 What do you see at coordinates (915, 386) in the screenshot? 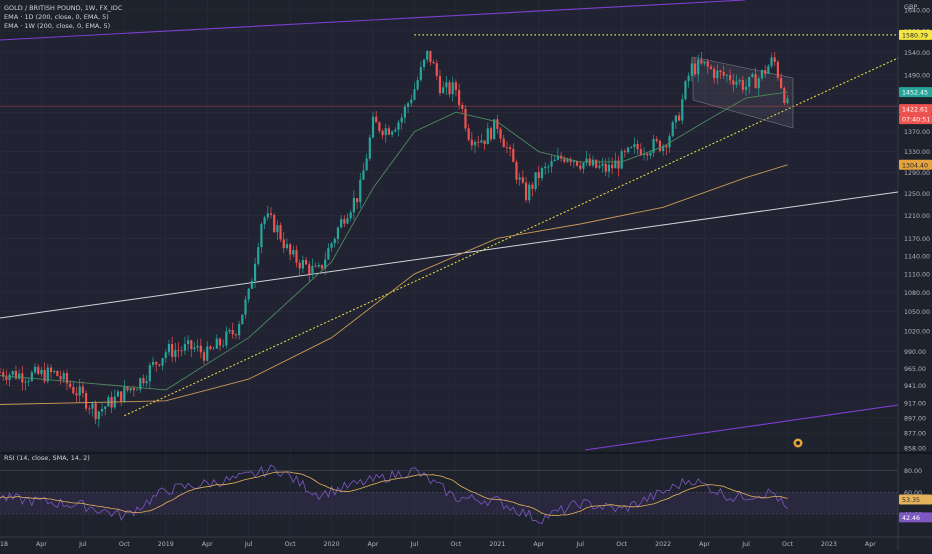
I see `price-tick-label: 941.00` at bounding box center [915, 386].